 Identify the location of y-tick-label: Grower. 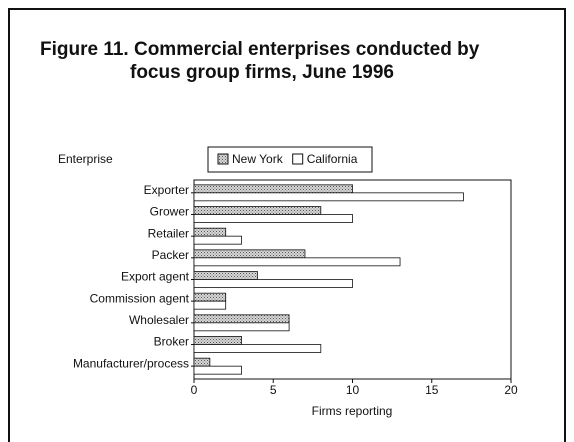
(169, 212).